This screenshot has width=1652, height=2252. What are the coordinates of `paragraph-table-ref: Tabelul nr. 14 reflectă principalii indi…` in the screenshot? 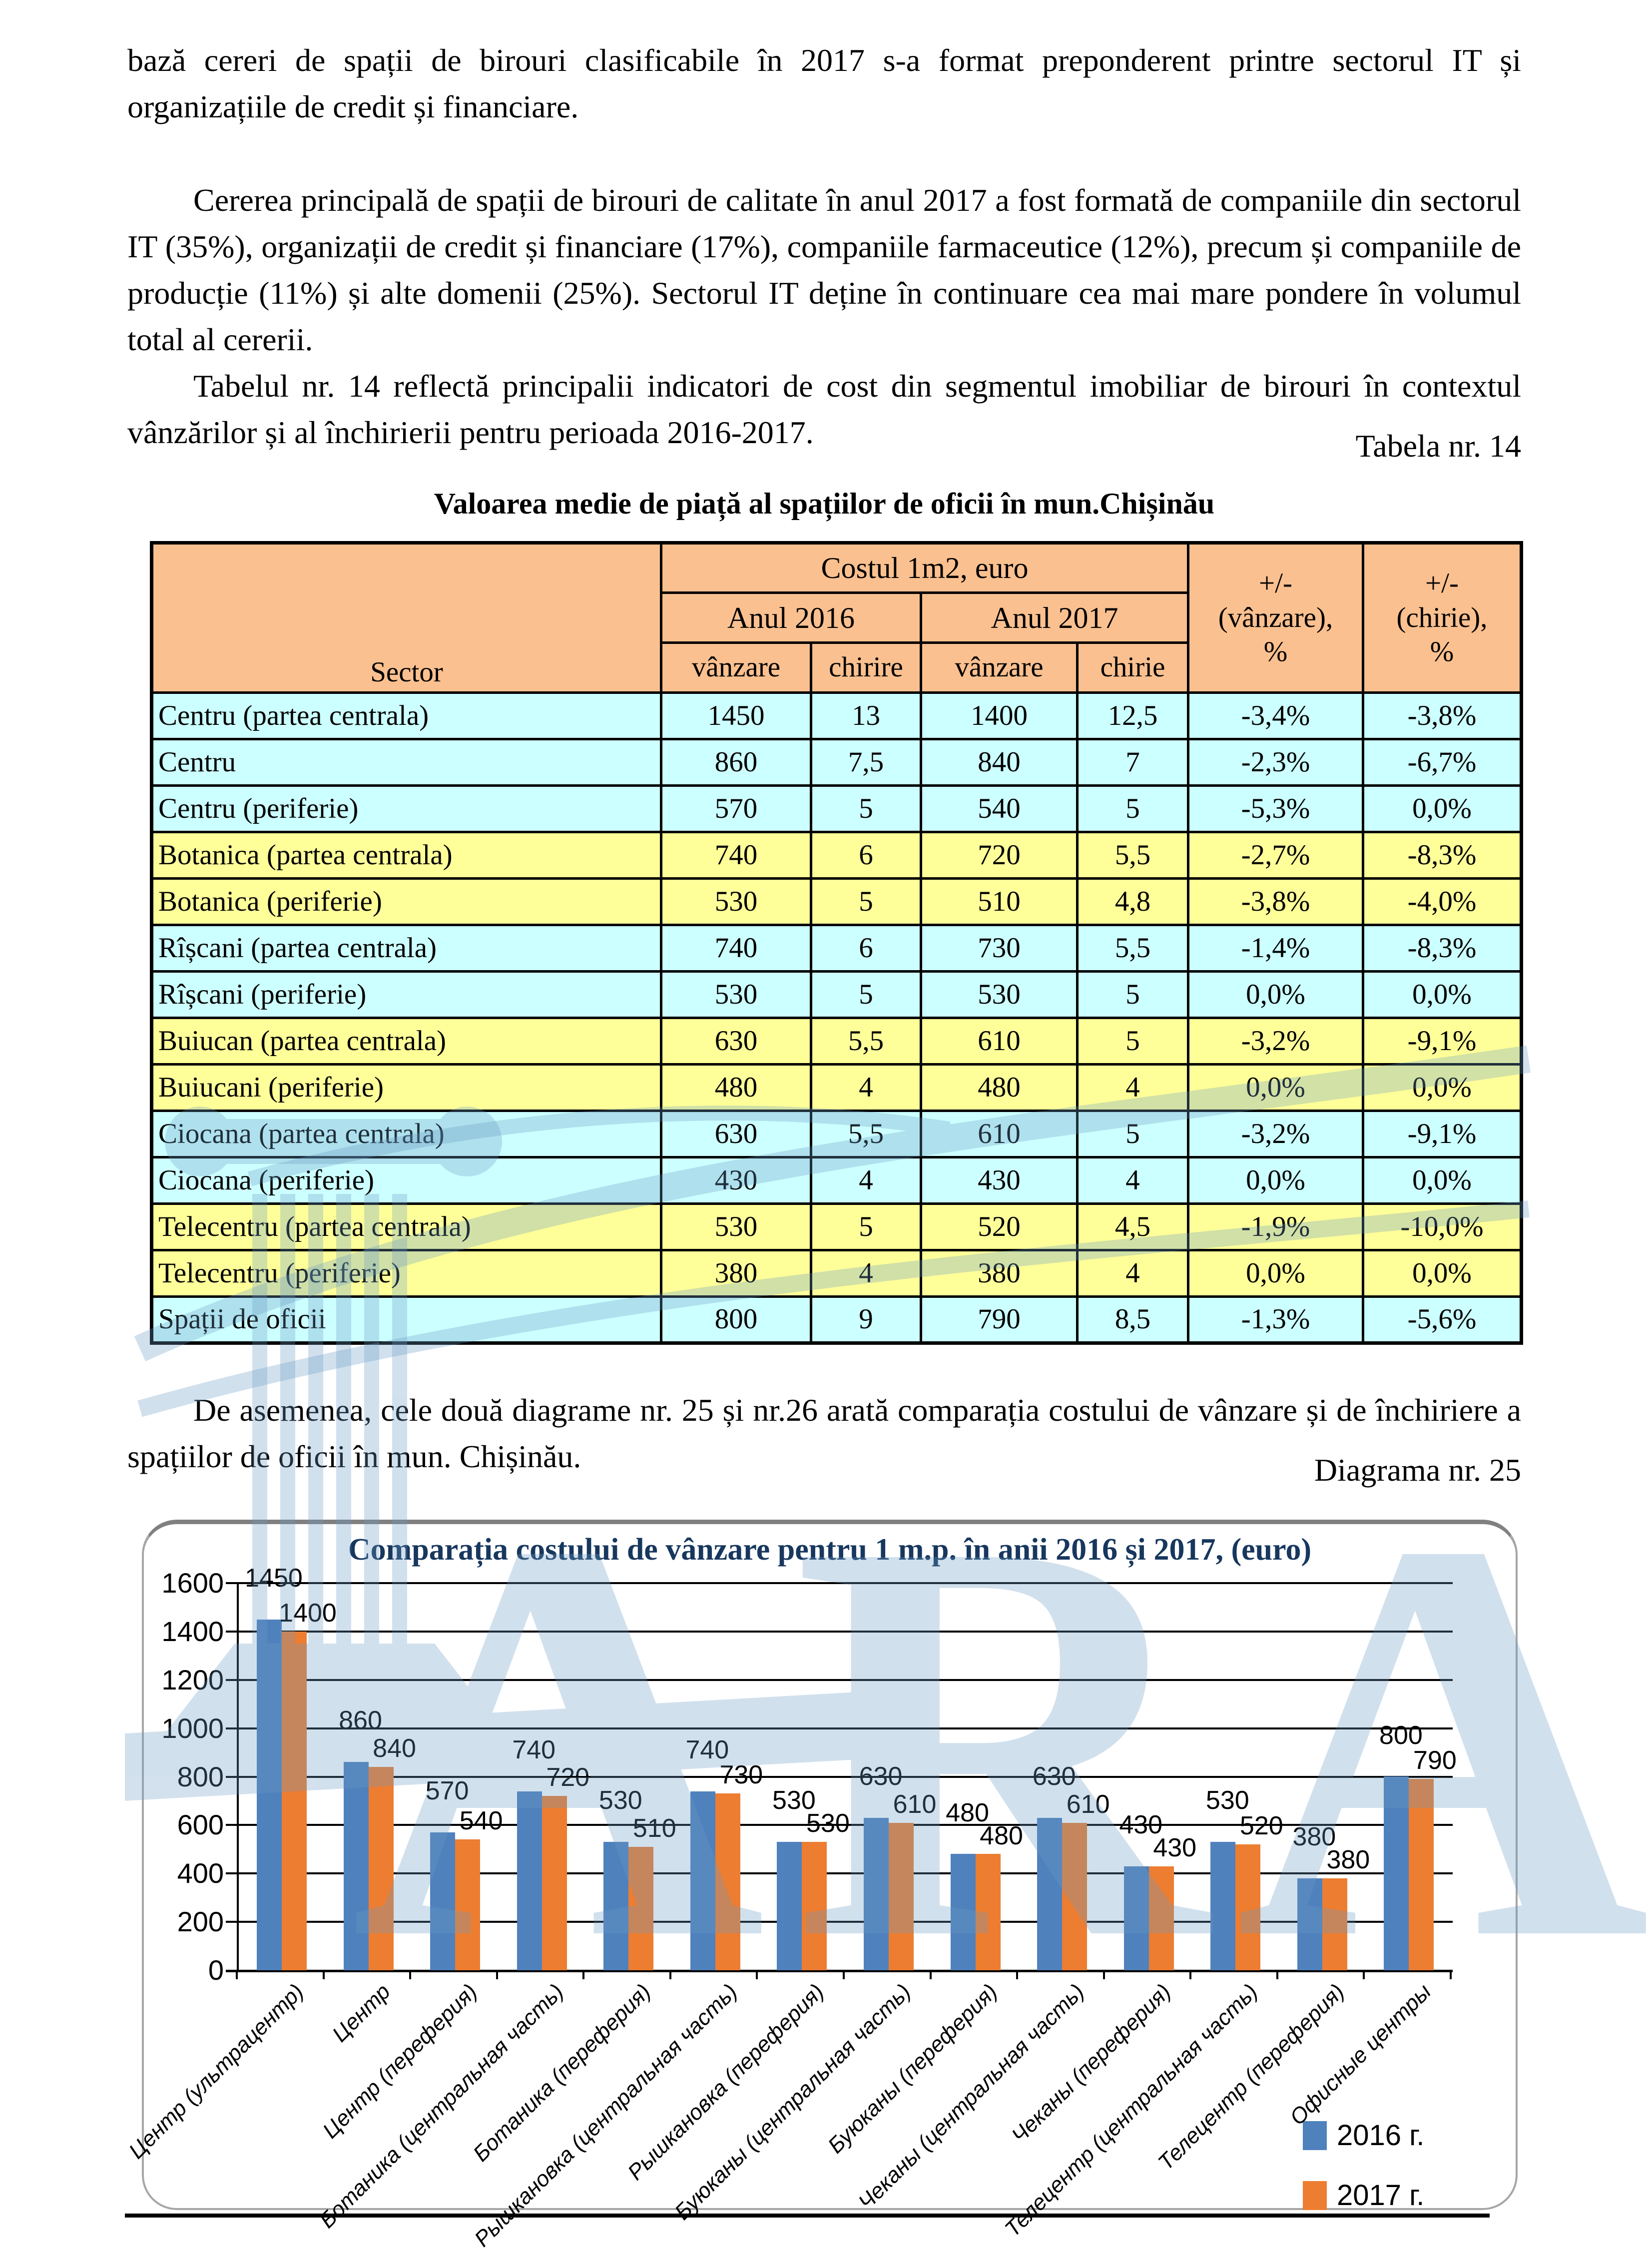 It's located at (824, 409).